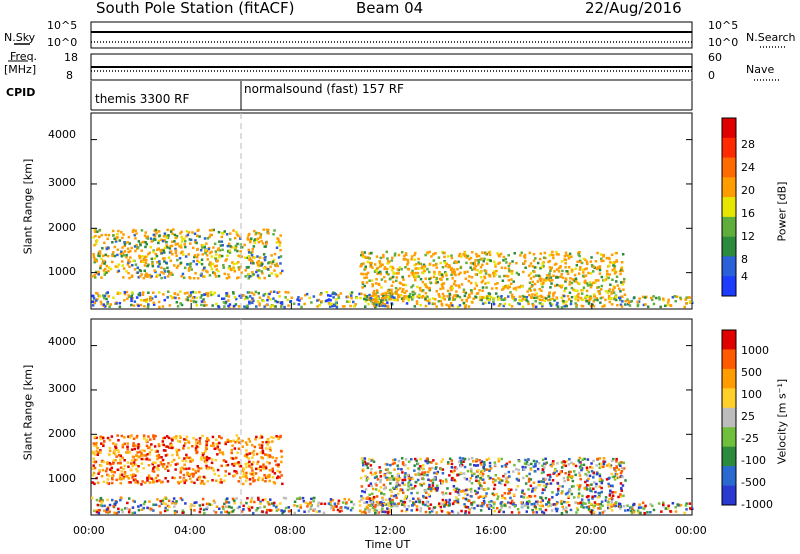  What do you see at coordinates (723, 42) in the screenshot?
I see `nsearch-tick-low: 10^0` at bounding box center [723, 42].